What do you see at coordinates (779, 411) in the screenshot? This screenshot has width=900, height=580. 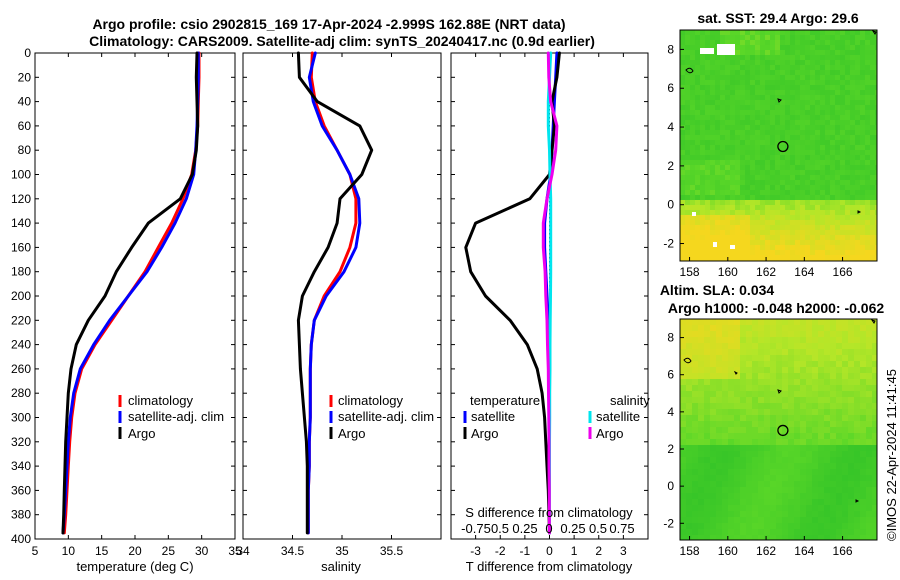 I see `coastline` at bounding box center [779, 411].